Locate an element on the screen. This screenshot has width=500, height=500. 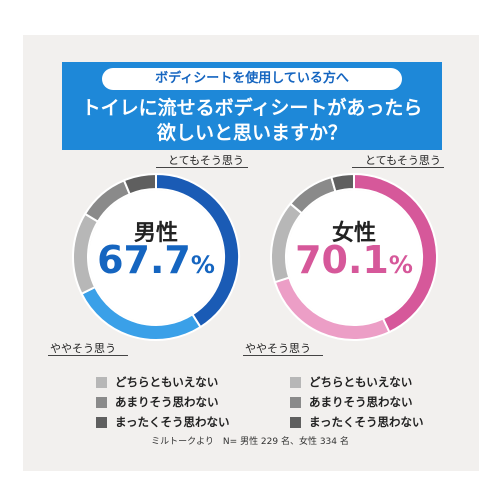
question-line-1: トイレに流せるボディシートがあったら is located at coordinates (252, 108).